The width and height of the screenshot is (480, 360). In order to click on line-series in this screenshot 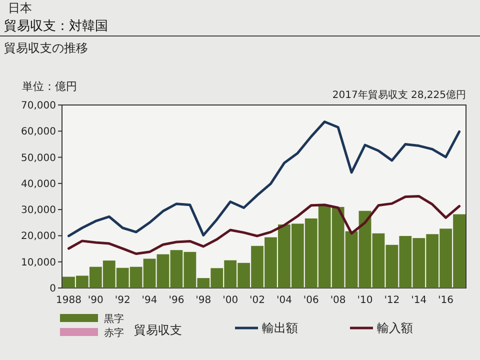, I will do `click(264, 225)`.